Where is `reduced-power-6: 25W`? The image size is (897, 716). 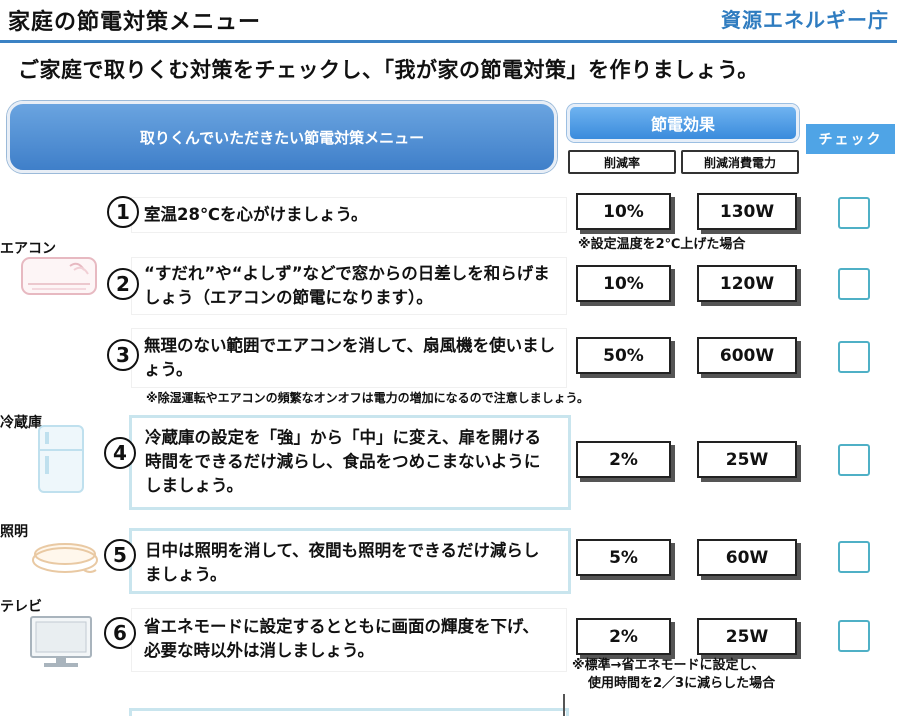
reduced-power-6: 25W is located at coordinates (747, 636).